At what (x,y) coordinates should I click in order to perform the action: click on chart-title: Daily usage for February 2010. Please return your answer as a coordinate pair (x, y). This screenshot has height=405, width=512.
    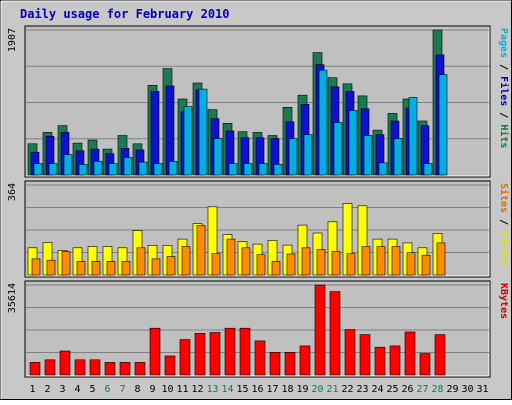
    Looking at the image, I should click on (125, 14).